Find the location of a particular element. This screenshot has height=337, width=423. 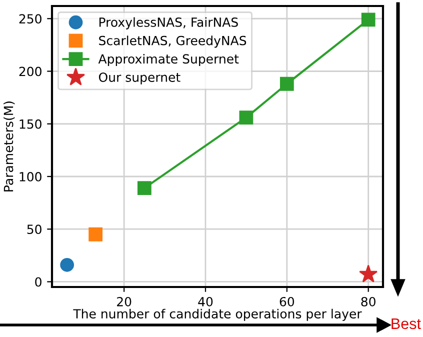

y-tick-label: 200 is located at coordinates (30, 71).